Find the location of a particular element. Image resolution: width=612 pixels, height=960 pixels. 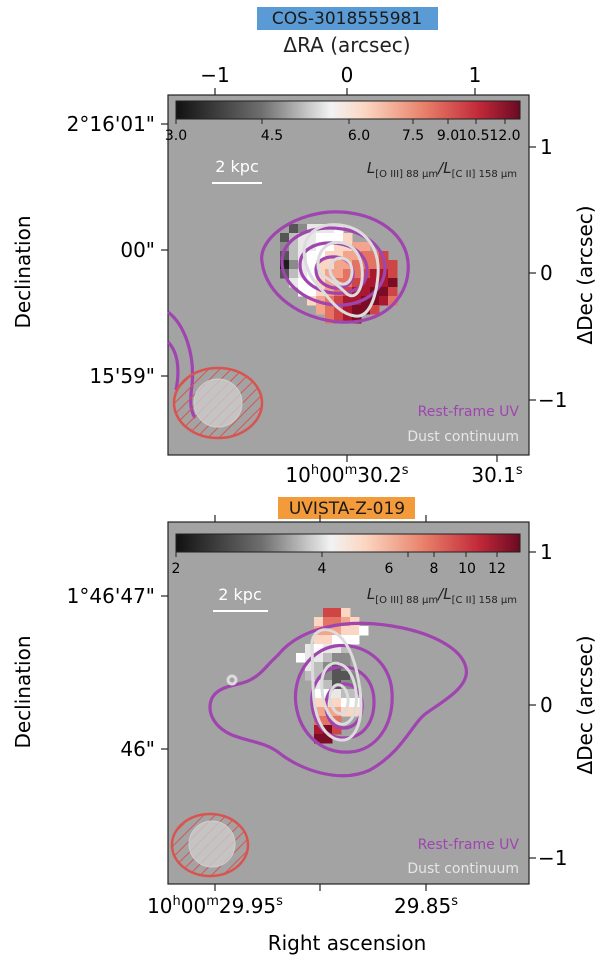

colorbar-label-bottom: L[O III] 88 μm/L[C II] 158 μm is located at coordinates (442, 595).